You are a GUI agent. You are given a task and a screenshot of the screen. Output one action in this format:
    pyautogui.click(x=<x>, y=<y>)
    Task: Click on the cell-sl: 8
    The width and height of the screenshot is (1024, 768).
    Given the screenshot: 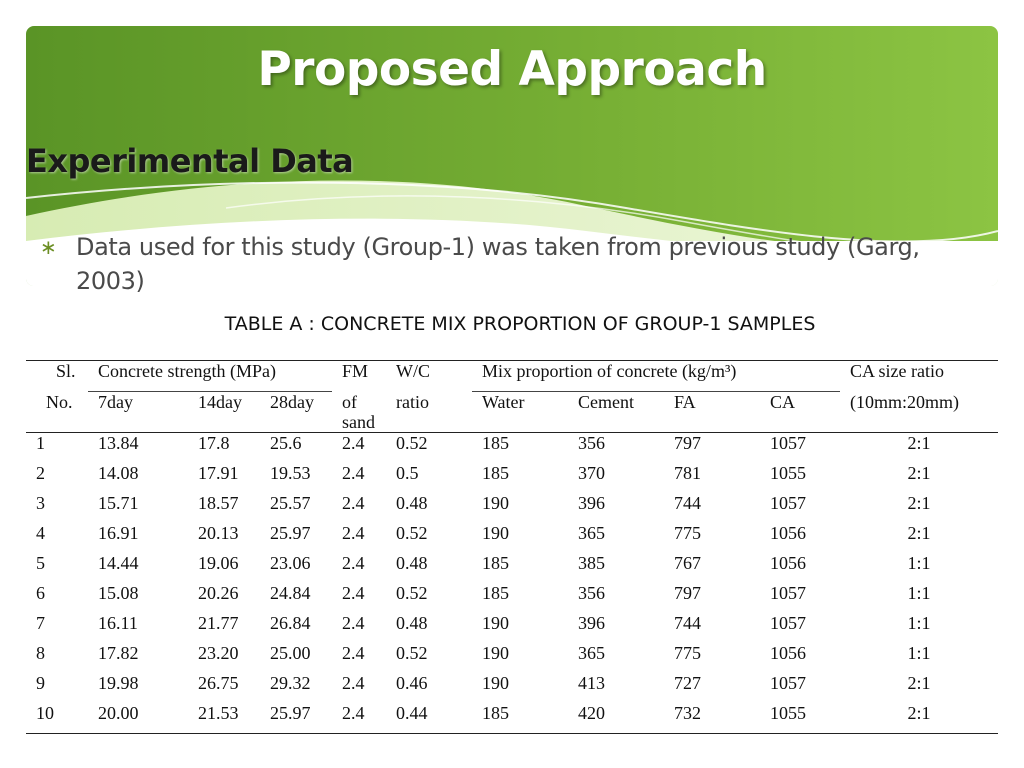 What is the action you would take?
    pyautogui.click(x=40, y=652)
    